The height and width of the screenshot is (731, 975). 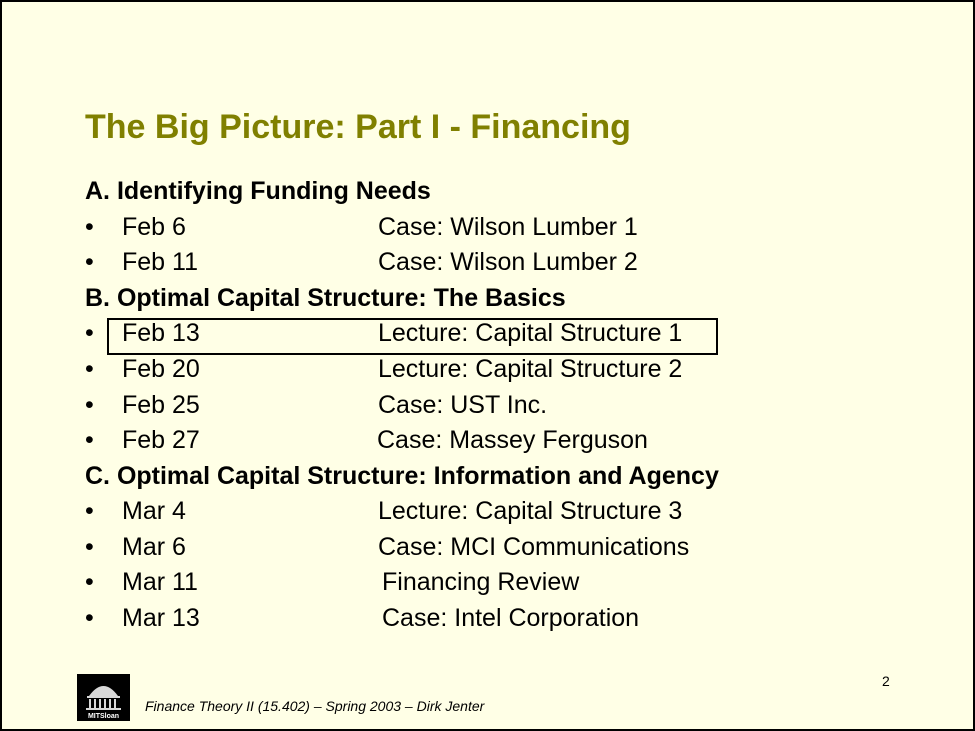 I want to click on schedule-date: Mar 4, so click(x=154, y=511).